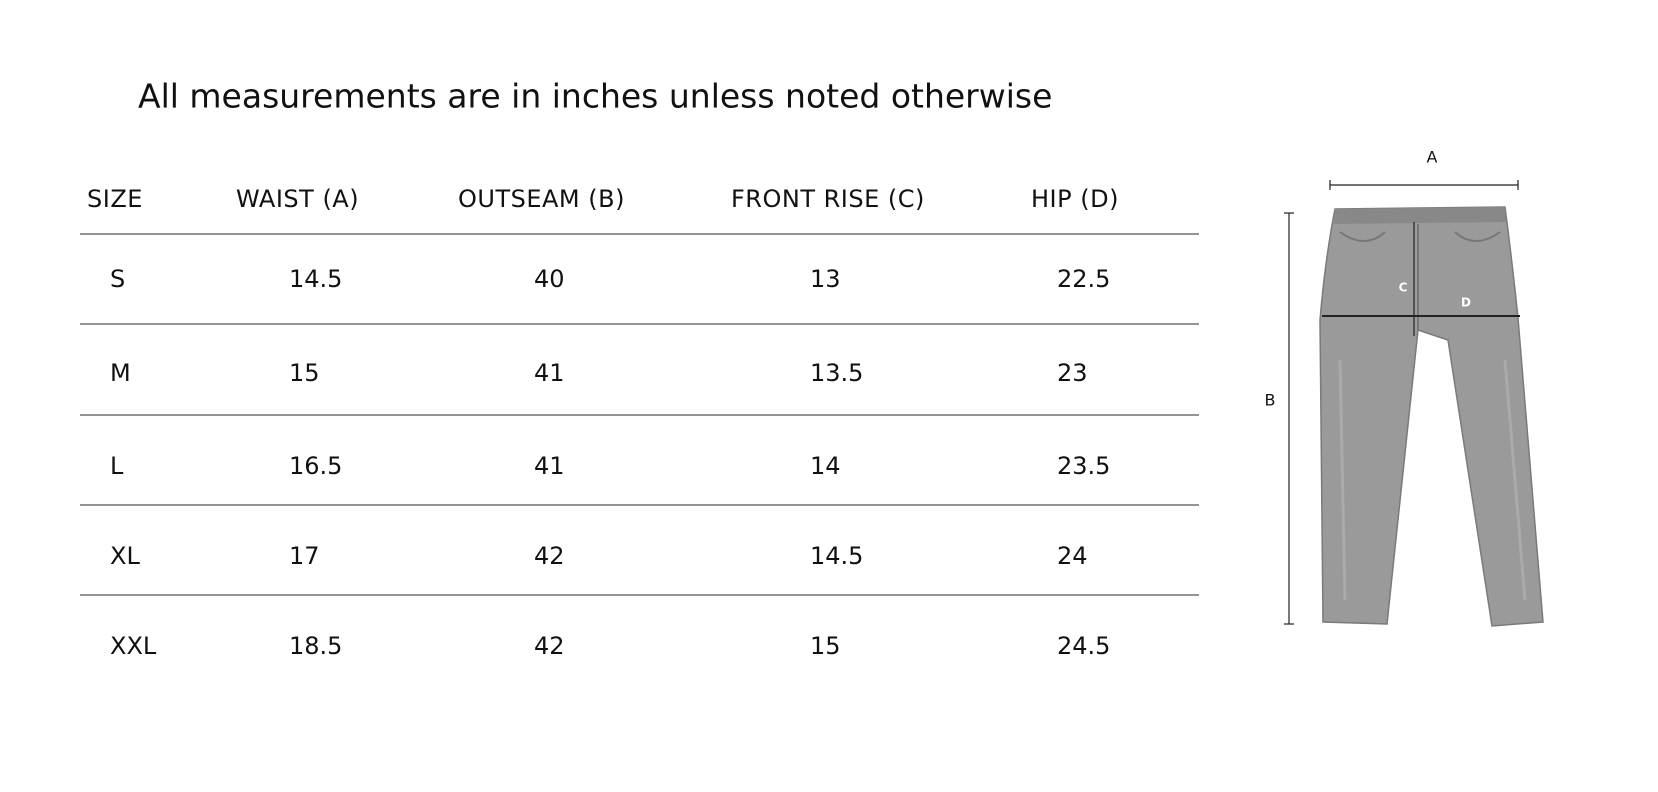  What do you see at coordinates (117, 279) in the screenshot?
I see `size-cell: S` at bounding box center [117, 279].